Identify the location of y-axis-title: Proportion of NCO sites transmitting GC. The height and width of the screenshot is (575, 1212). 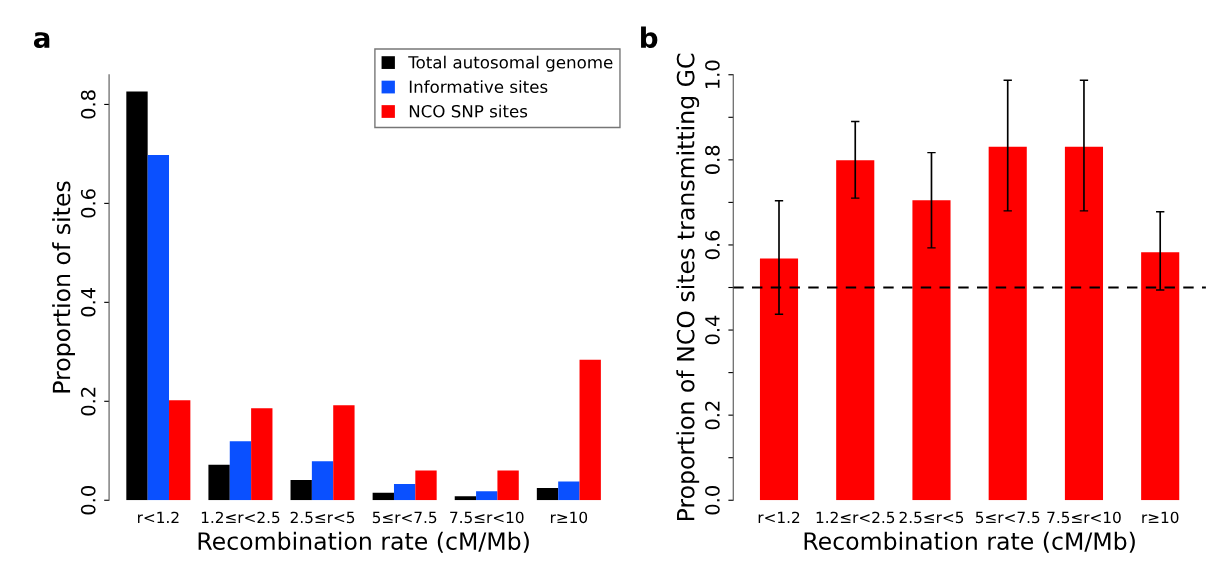
(688, 287).